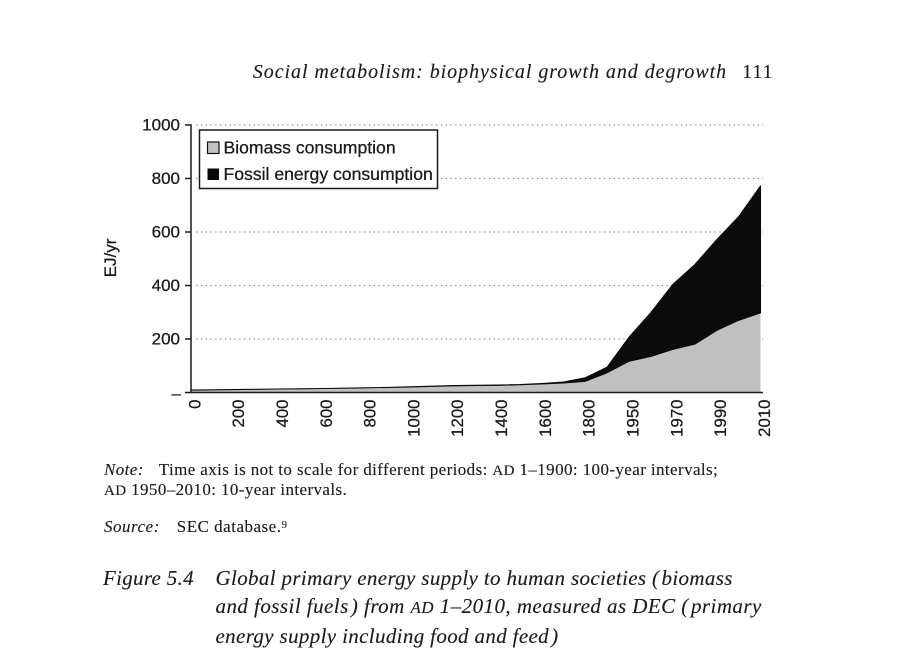  Describe the element at coordinates (194, 404) in the screenshot. I see `svg-text: 0` at that location.